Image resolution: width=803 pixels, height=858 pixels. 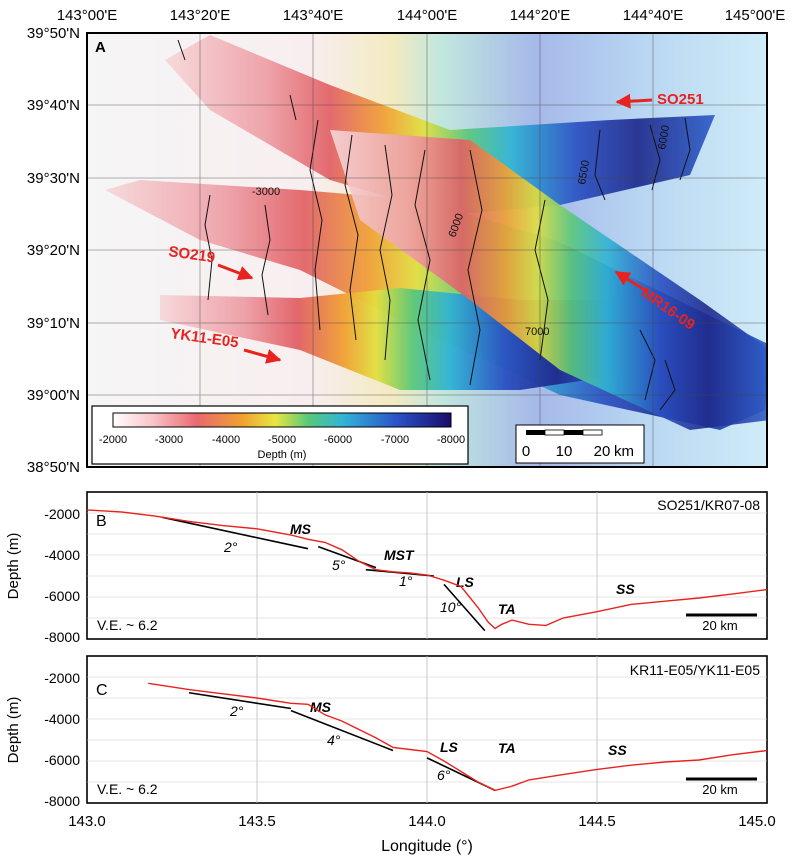 What do you see at coordinates (440, 125) in the screenshot?
I see `swath-so251` at bounding box center [440, 125].